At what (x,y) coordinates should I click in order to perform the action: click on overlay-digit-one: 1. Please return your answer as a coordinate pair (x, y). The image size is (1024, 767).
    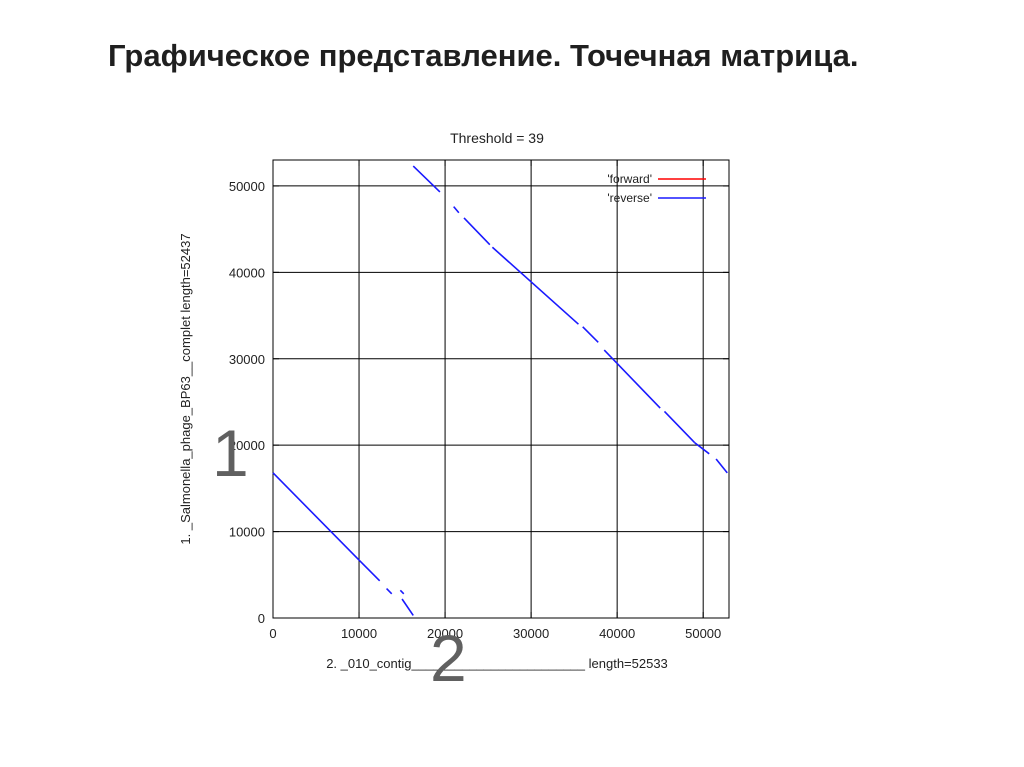
    Looking at the image, I should click on (230, 453).